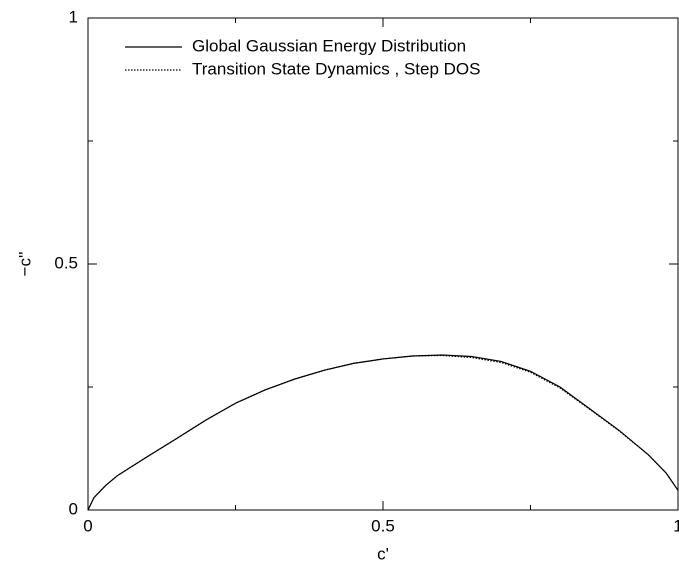 Image resolution: width=679 pixels, height=569 pixels. What do you see at coordinates (73, 508) in the screenshot?
I see `y-tick-label: 0` at bounding box center [73, 508].